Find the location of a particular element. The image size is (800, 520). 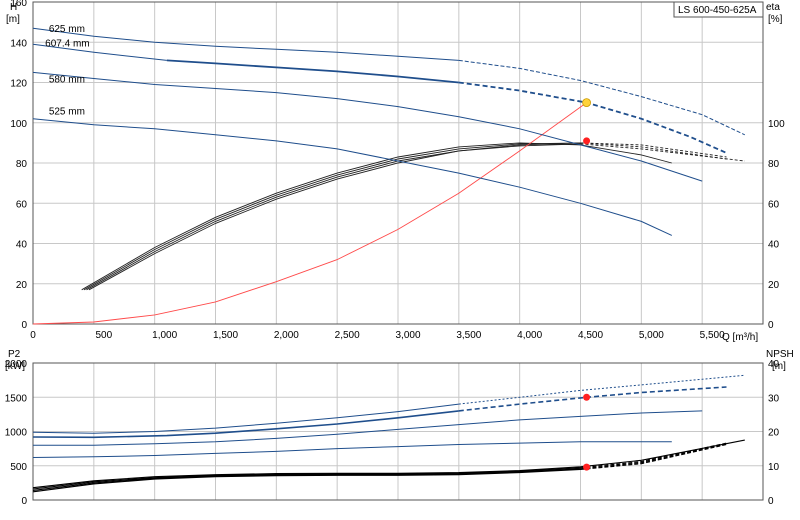

top-x-tick-label: 0 is located at coordinates (33, 335).